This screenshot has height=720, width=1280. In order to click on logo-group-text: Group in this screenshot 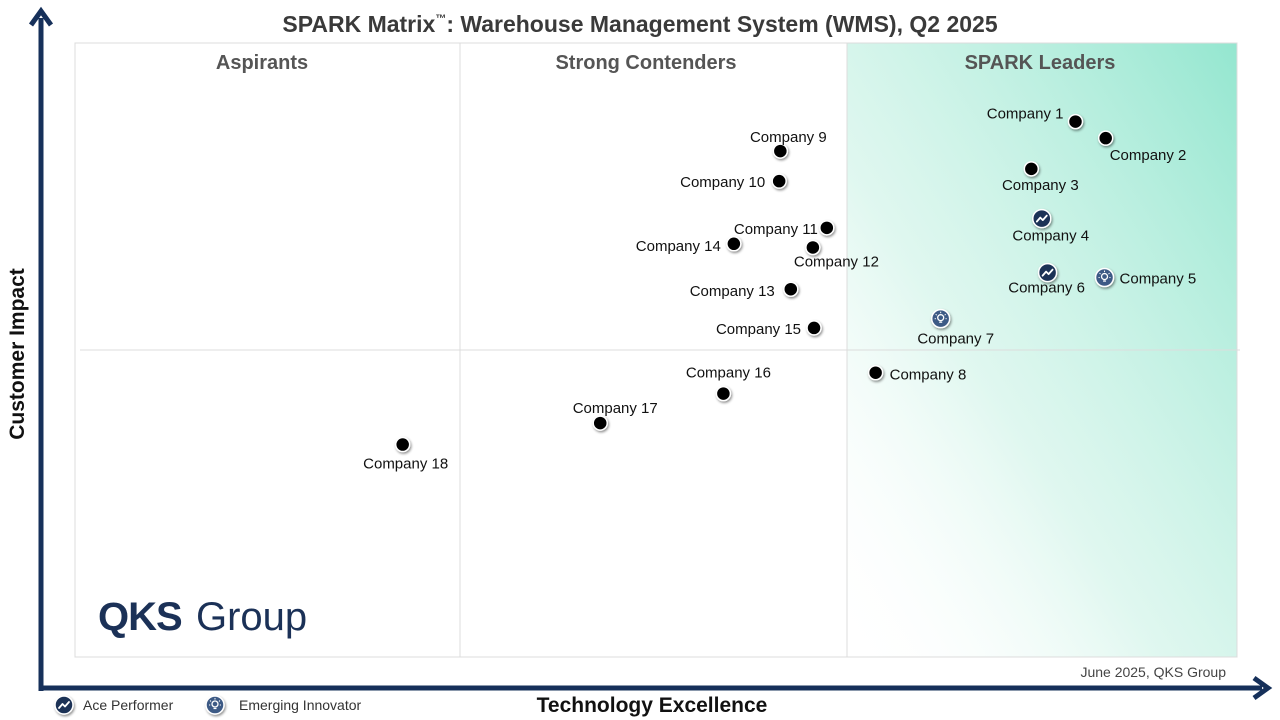, I will do `click(251, 617)`.